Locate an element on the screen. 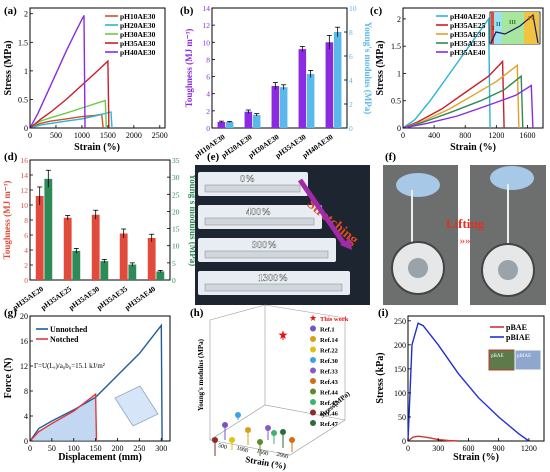 The height and width of the screenshot is (472, 550). c-legend-label-1: pH35AE25 is located at coordinates (468, 25).